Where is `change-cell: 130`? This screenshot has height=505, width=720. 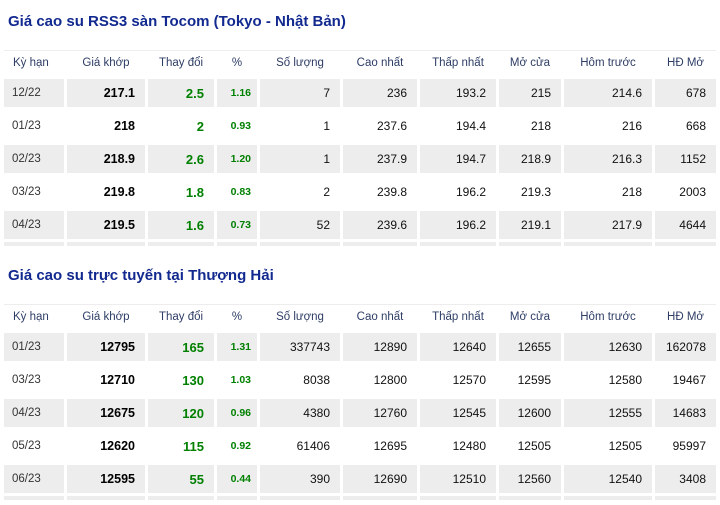
change-cell: 130 is located at coordinates (181, 380).